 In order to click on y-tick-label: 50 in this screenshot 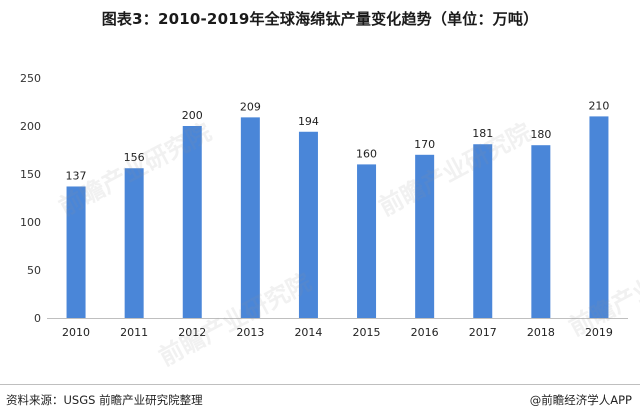, I will do `click(34, 270)`.